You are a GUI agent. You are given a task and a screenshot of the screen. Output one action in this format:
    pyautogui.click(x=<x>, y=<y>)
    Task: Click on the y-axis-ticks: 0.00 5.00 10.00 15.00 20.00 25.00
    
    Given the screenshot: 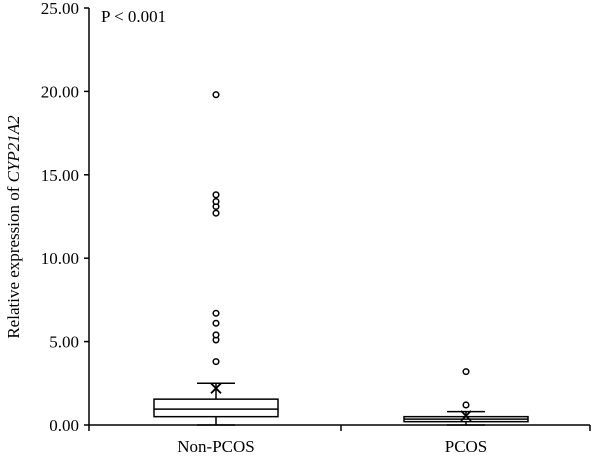 What is the action you would take?
    pyautogui.click(x=65, y=217)
    